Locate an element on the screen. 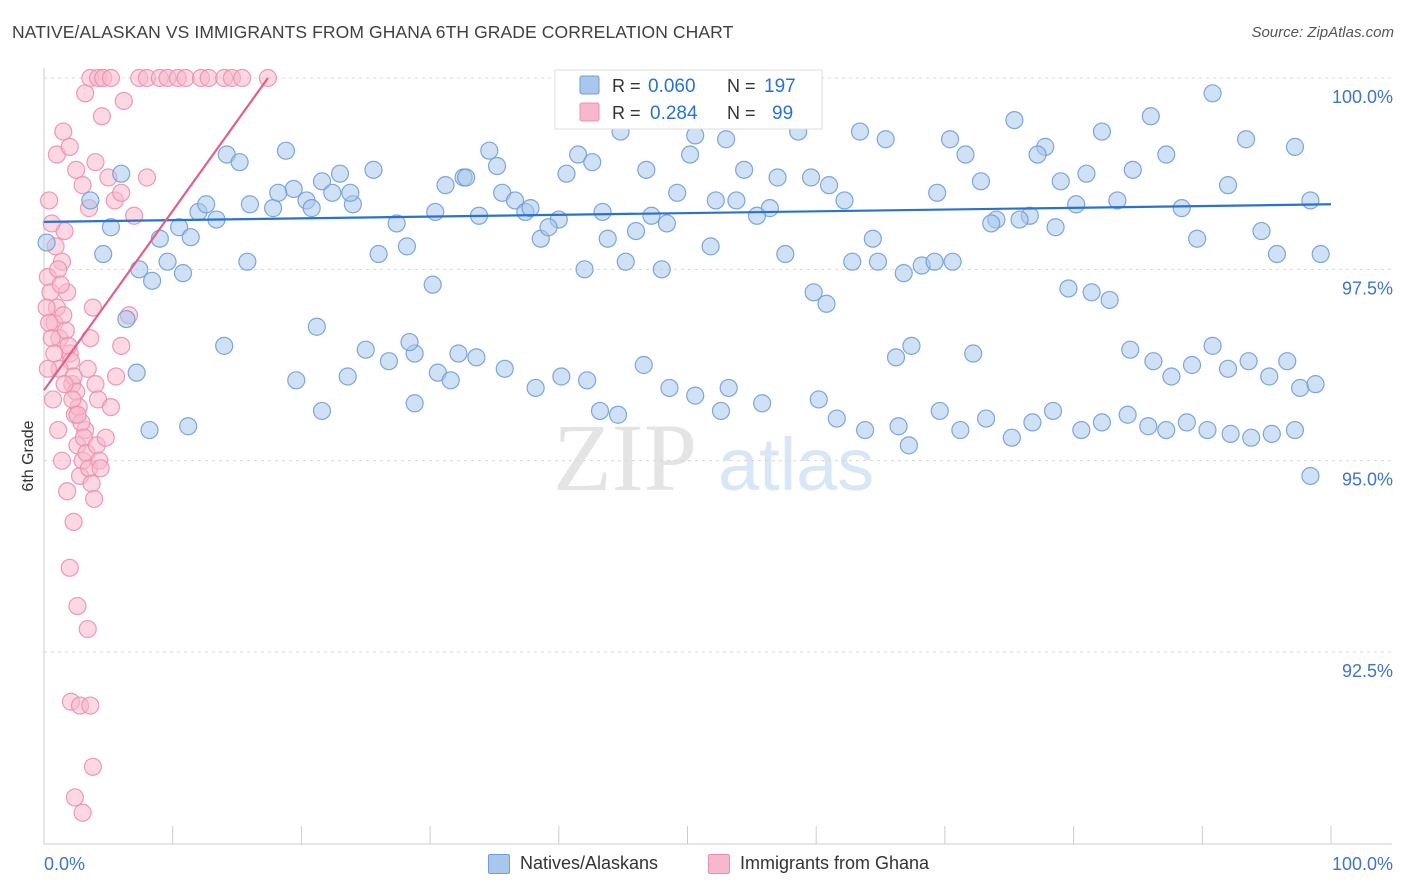 The image size is (1406, 892). bottom-legend-swatch-natives is located at coordinates (499, 864).